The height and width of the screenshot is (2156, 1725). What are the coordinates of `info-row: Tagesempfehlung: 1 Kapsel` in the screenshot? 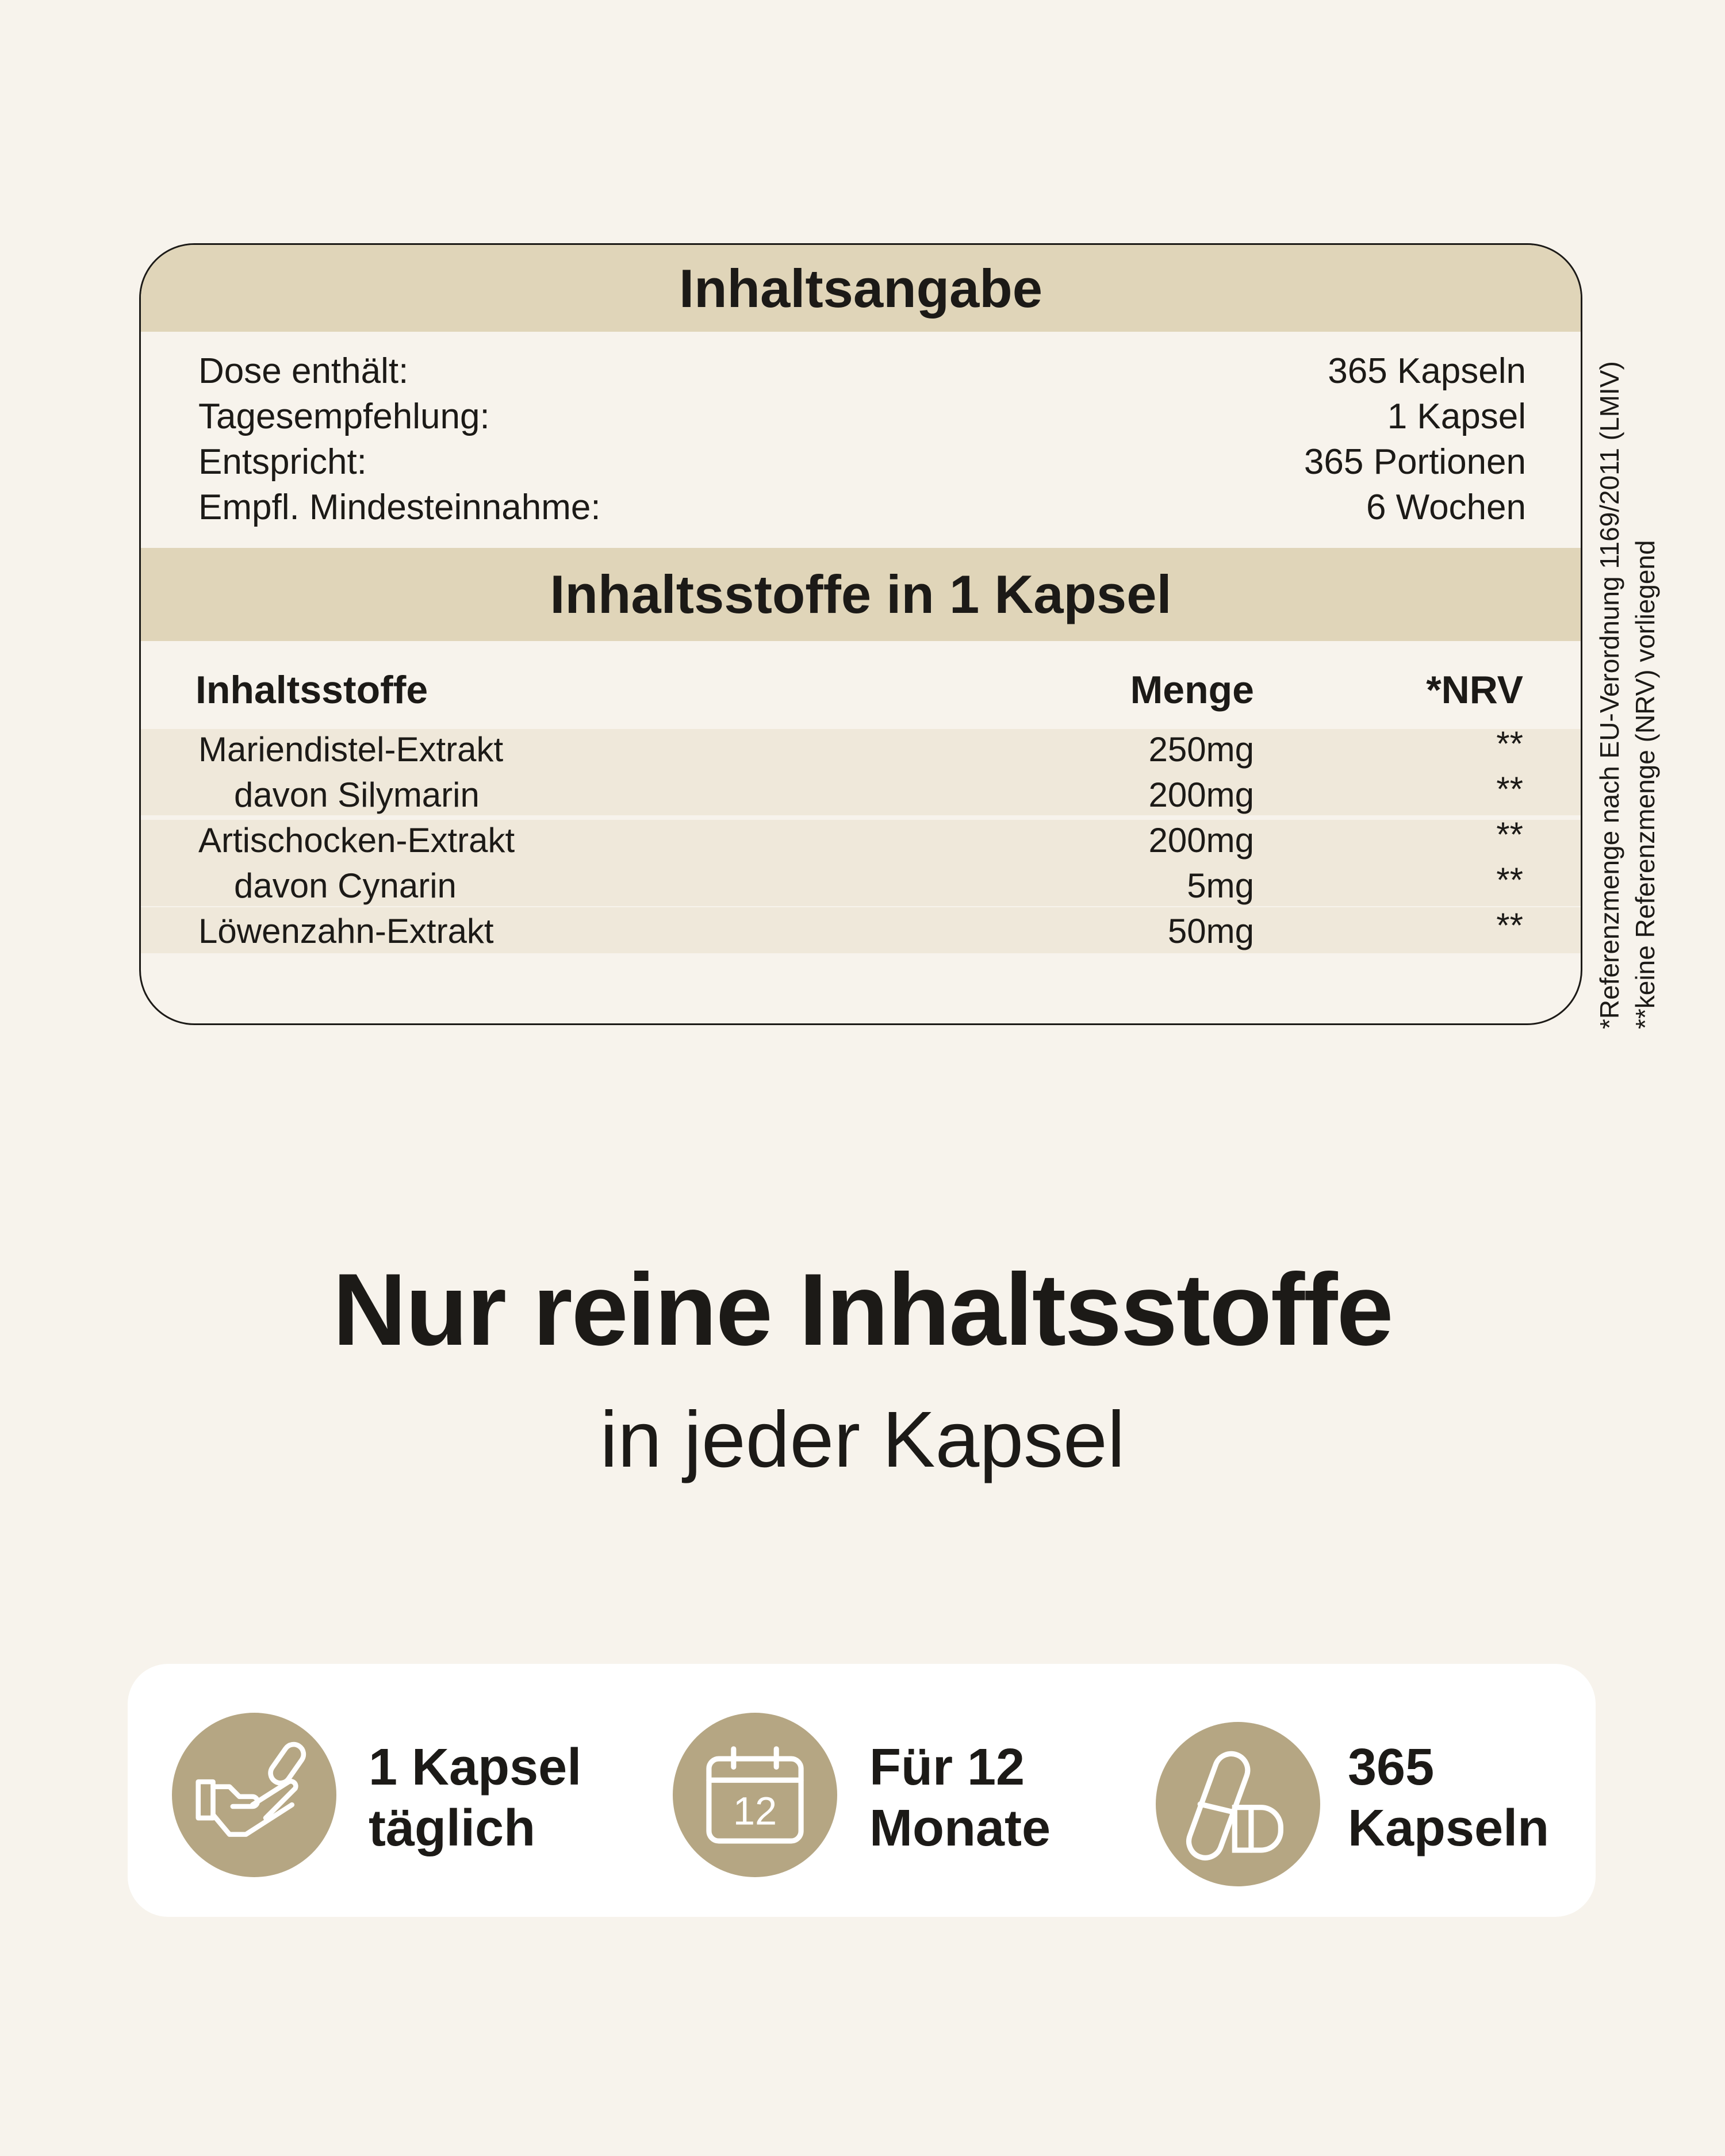 It's located at (862, 416).